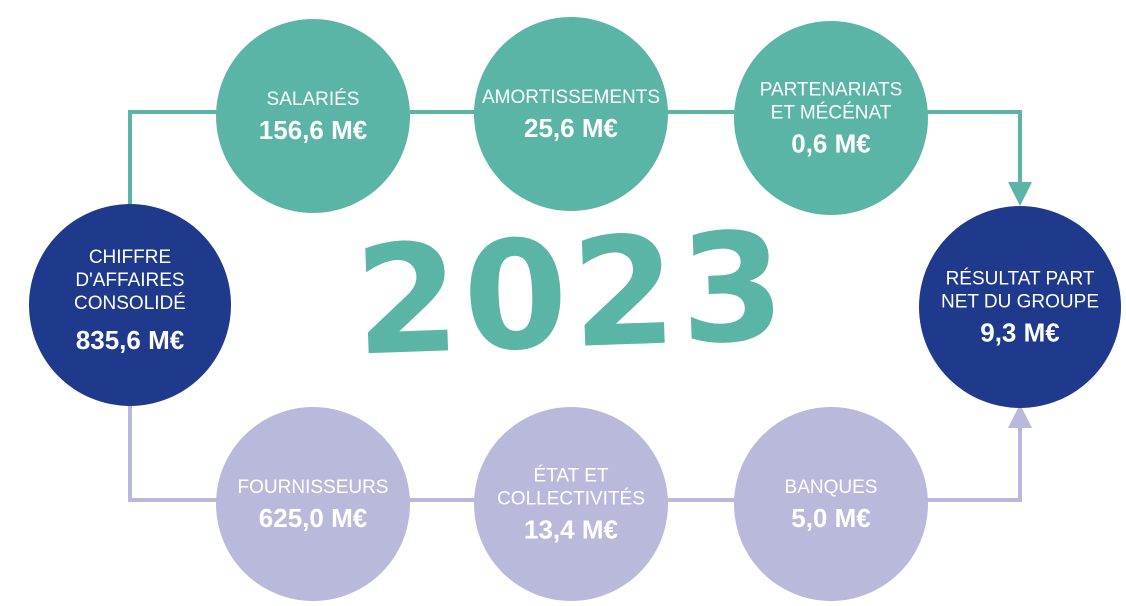  I want to click on bottom-arrowhead, so click(1020, 416).